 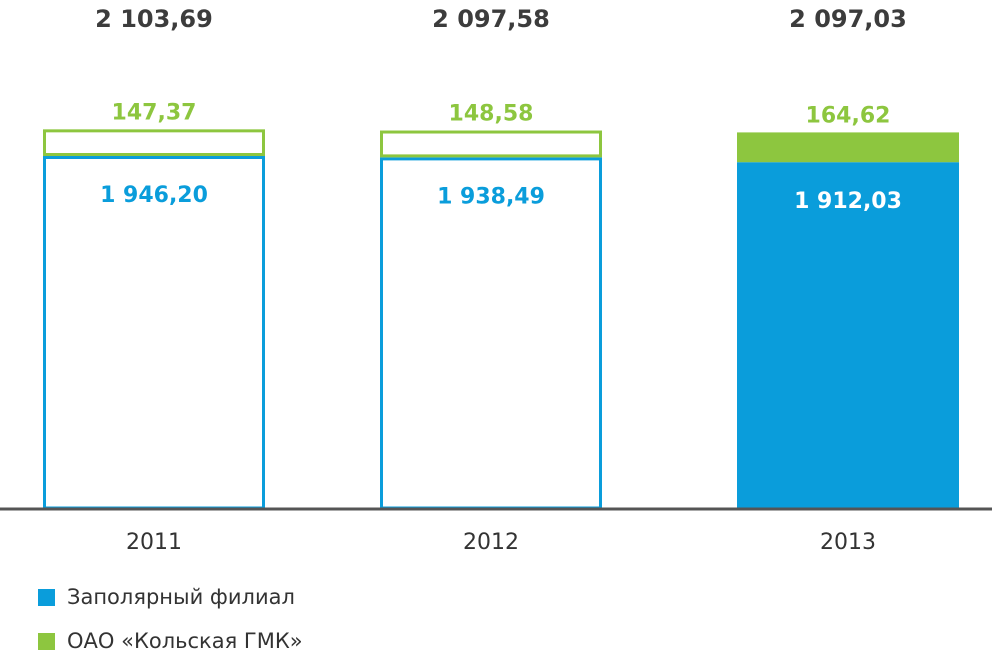 I want to click on x-tick-label-2011: 2011, so click(x=154, y=542).